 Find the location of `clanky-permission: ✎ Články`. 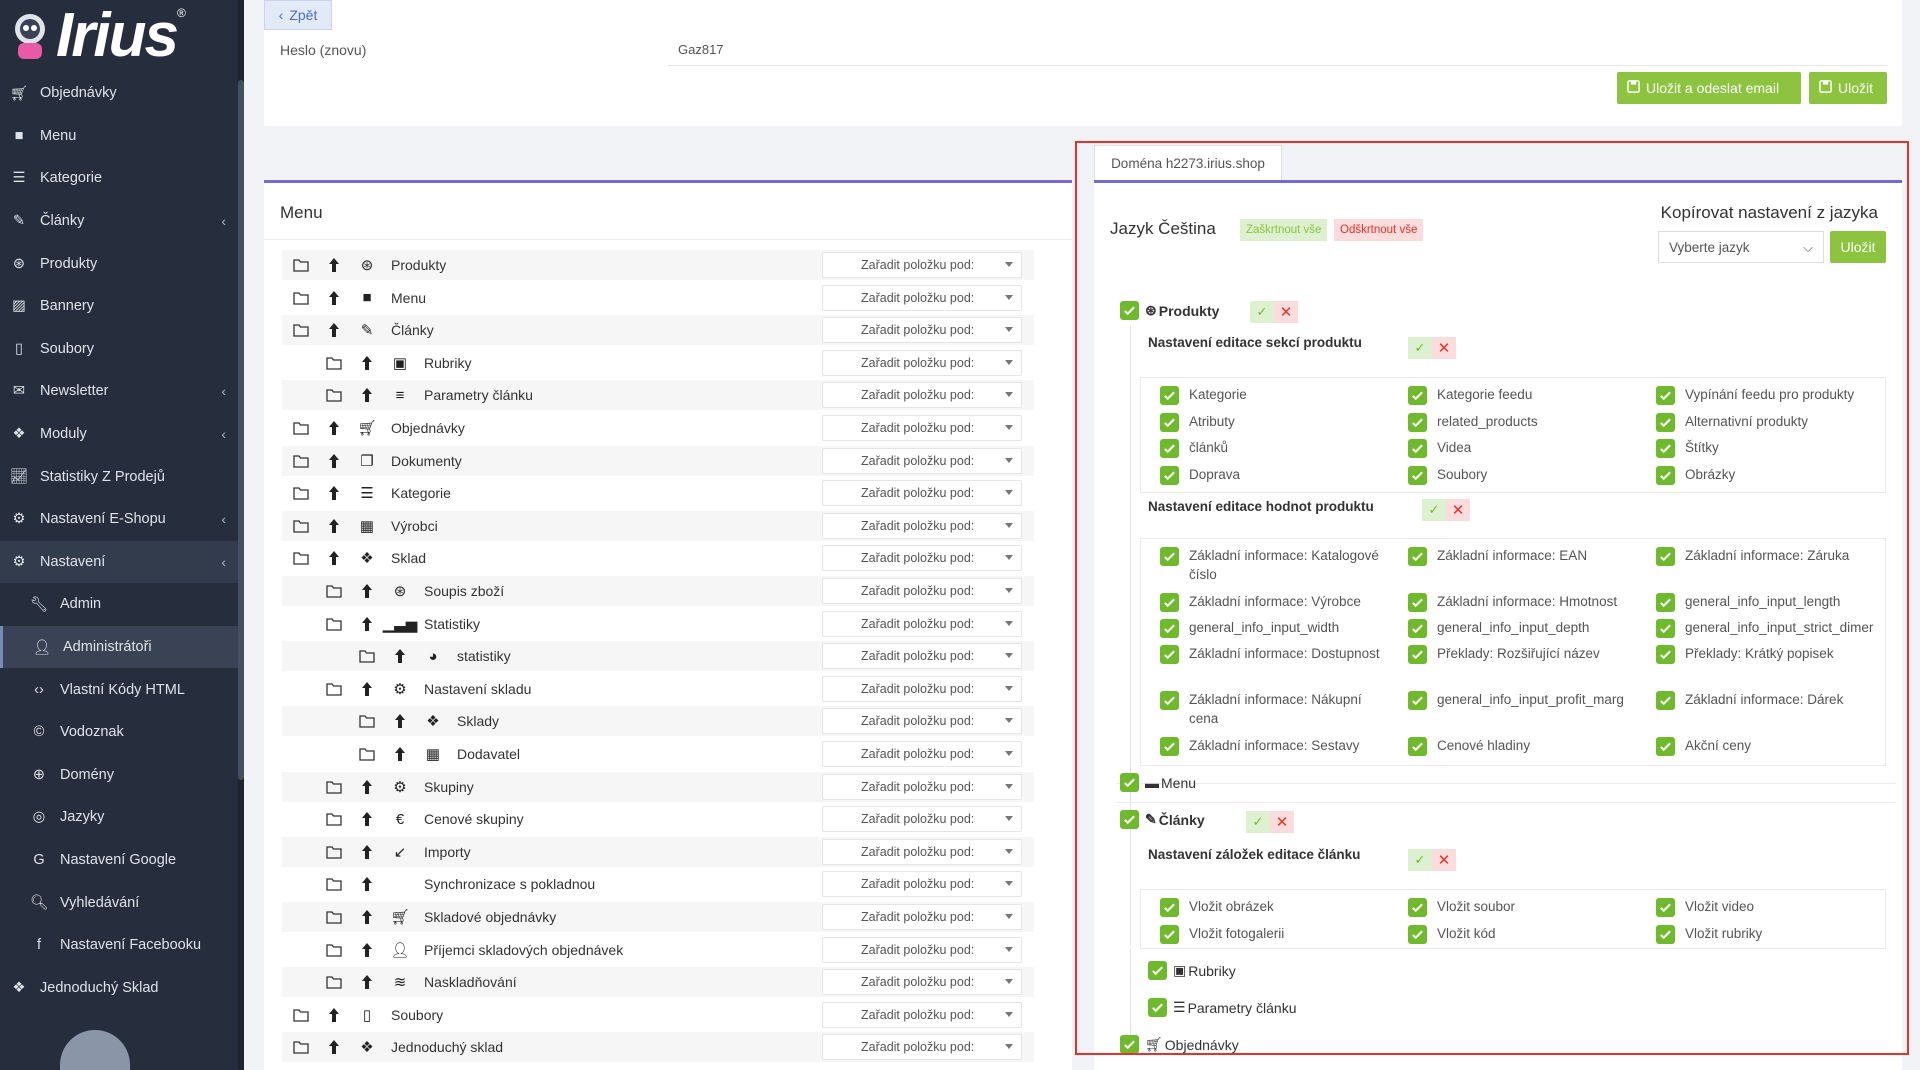

clanky-permission: ✎ Články is located at coordinates (1162, 819).